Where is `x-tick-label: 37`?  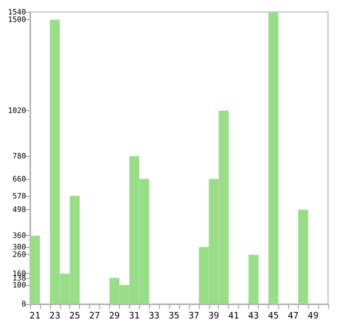 x-tick-label: 37 is located at coordinates (194, 316).